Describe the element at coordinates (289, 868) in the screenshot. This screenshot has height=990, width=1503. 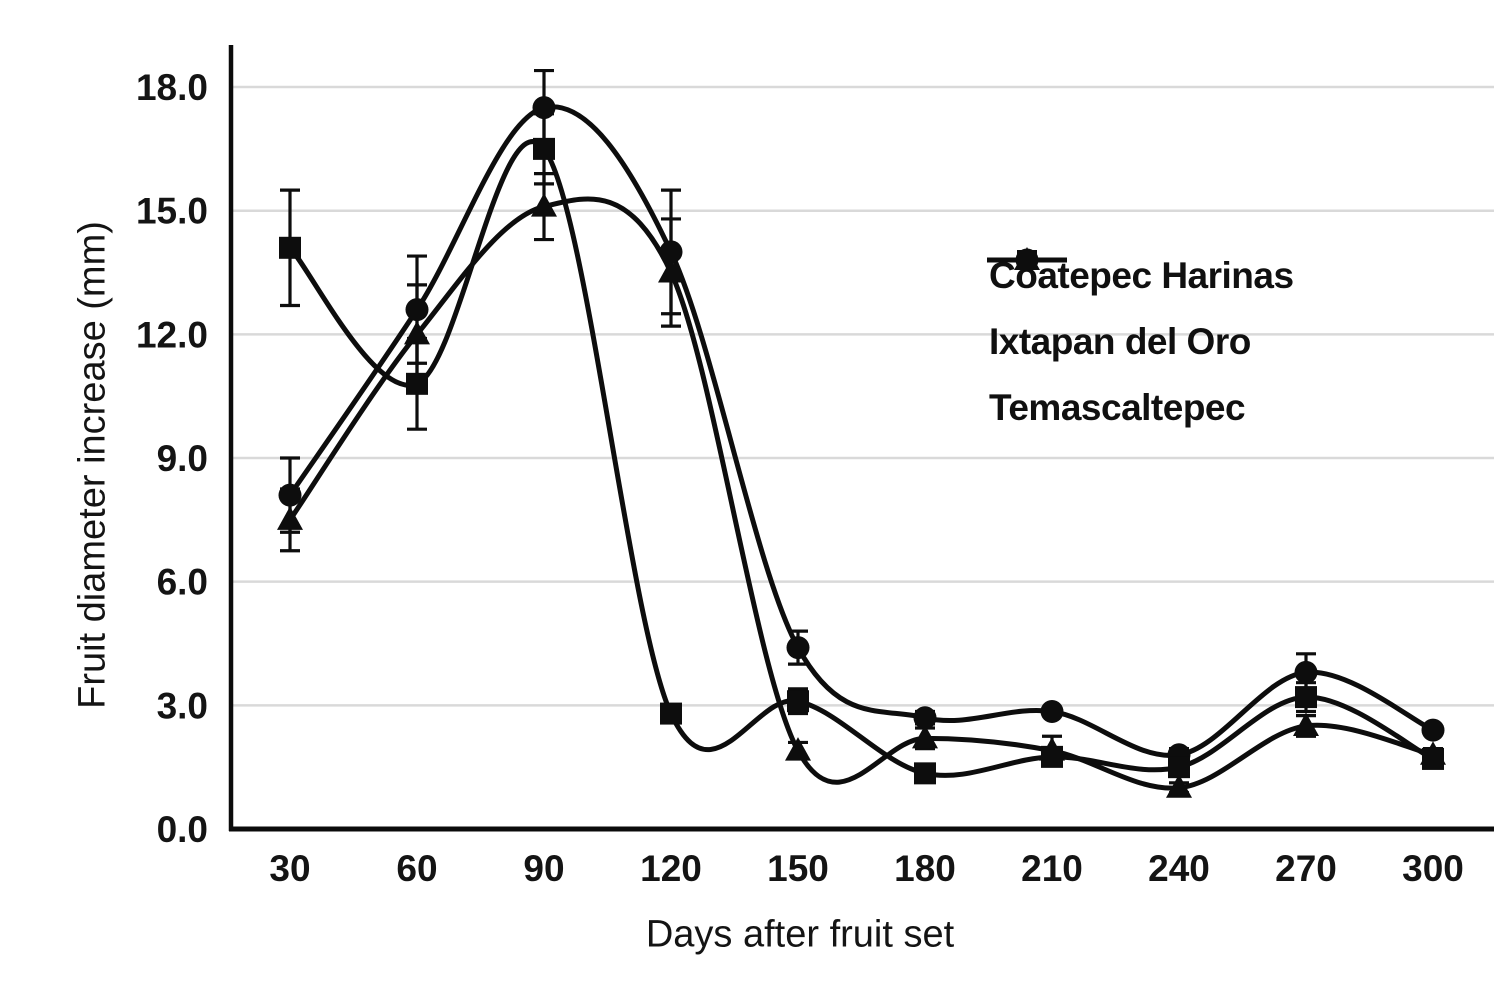
I see `x-tick-label: 30` at that location.